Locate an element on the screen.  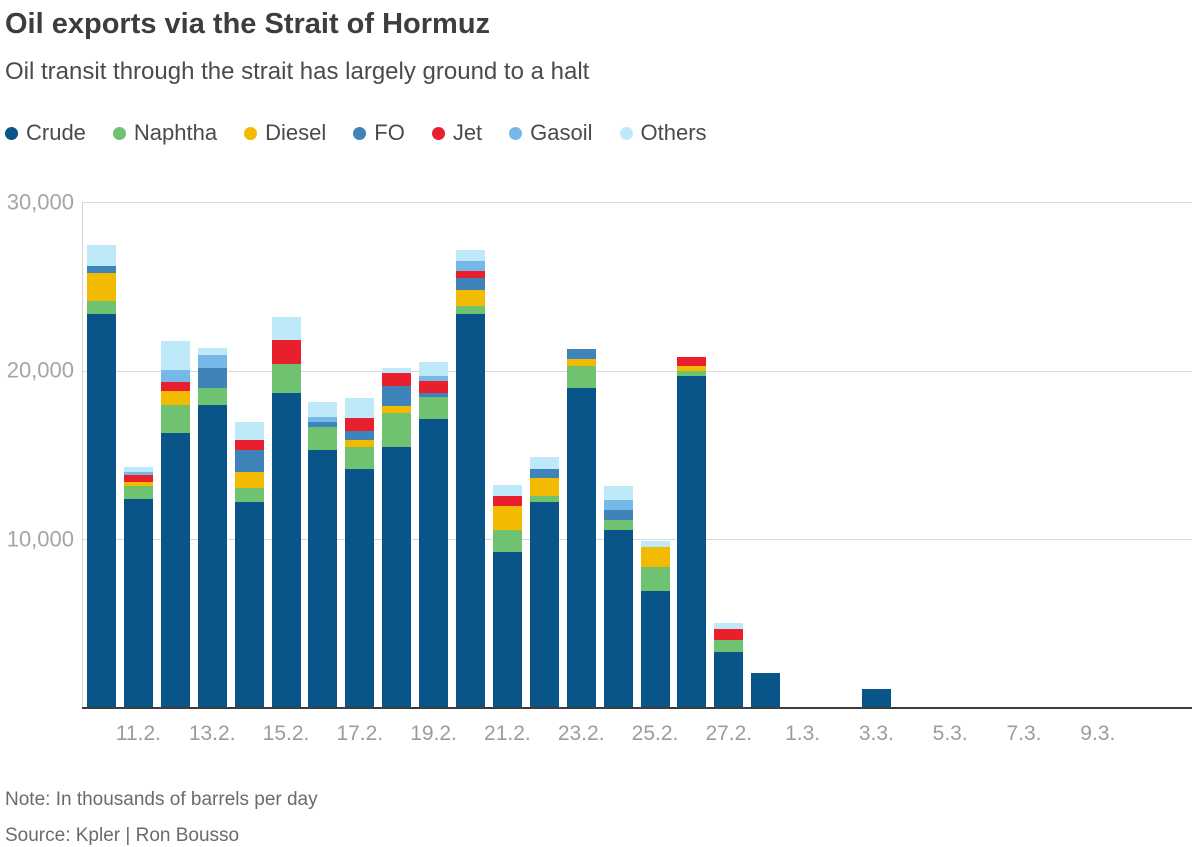
legend: Crude Naphtha Diesel FO Jet Gasoil Others is located at coordinates (356, 133).